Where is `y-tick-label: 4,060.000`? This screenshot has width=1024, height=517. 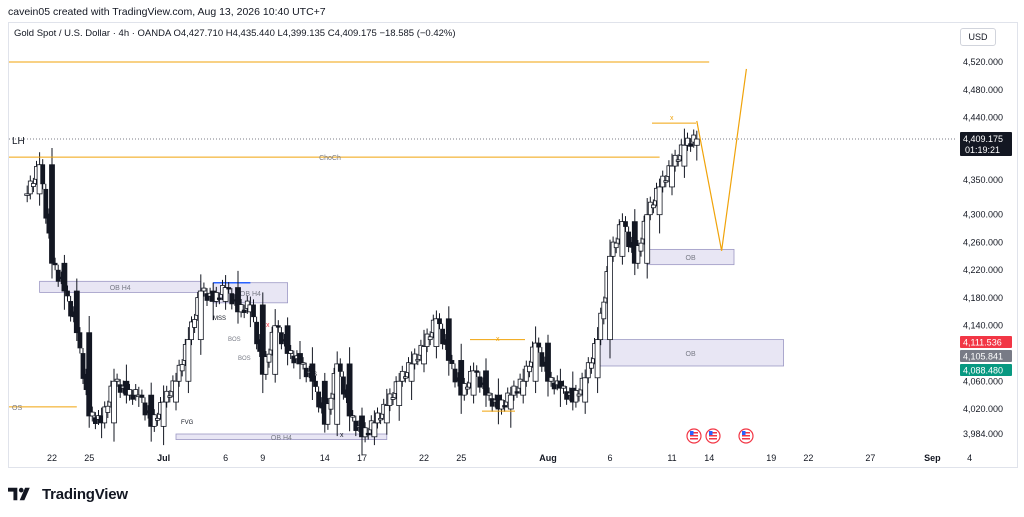 y-tick-label: 4,060.000 is located at coordinates (983, 381).